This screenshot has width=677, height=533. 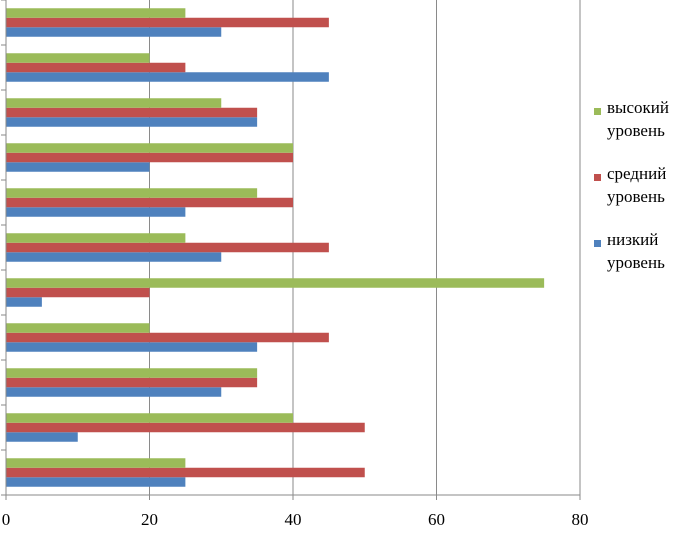 I want to click on x-tick-label-1: 20, so click(x=149, y=519).